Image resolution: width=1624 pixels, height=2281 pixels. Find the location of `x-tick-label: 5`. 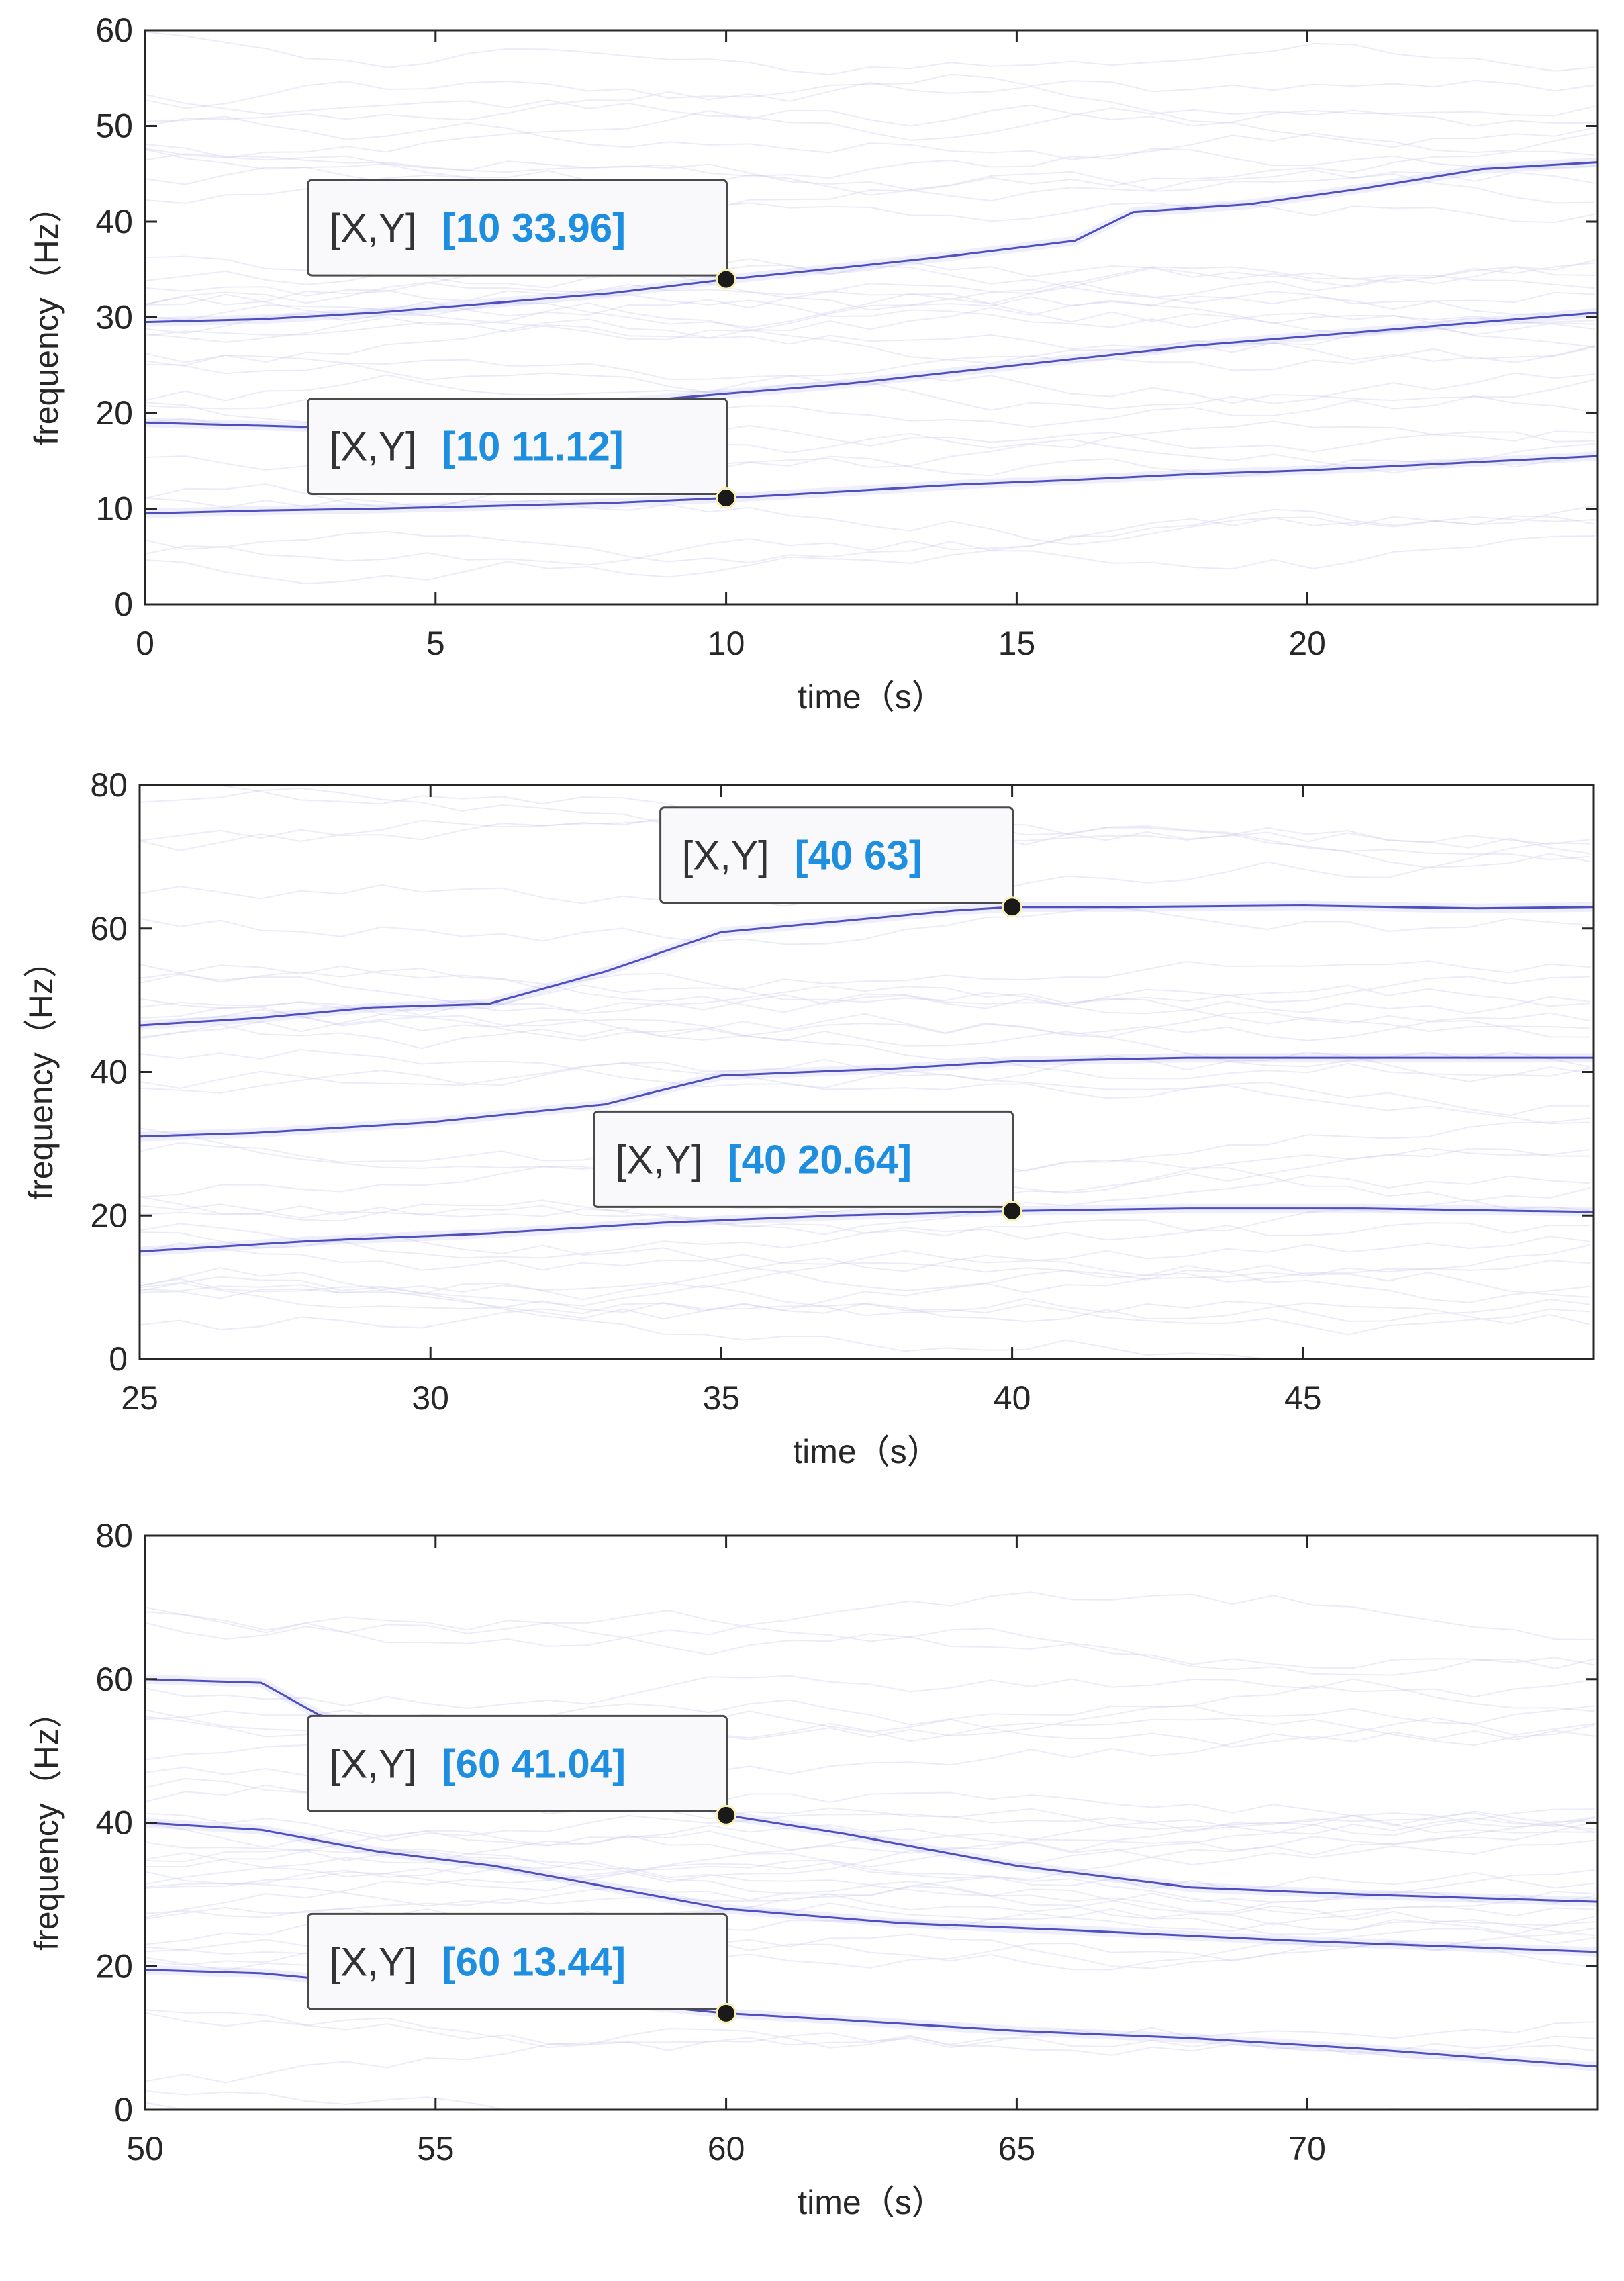

x-tick-label: 5 is located at coordinates (435, 643).